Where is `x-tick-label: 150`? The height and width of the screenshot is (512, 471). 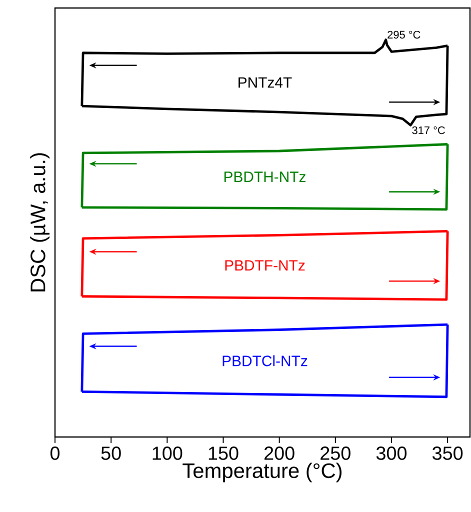 x-tick-label: 150 is located at coordinates (223, 453).